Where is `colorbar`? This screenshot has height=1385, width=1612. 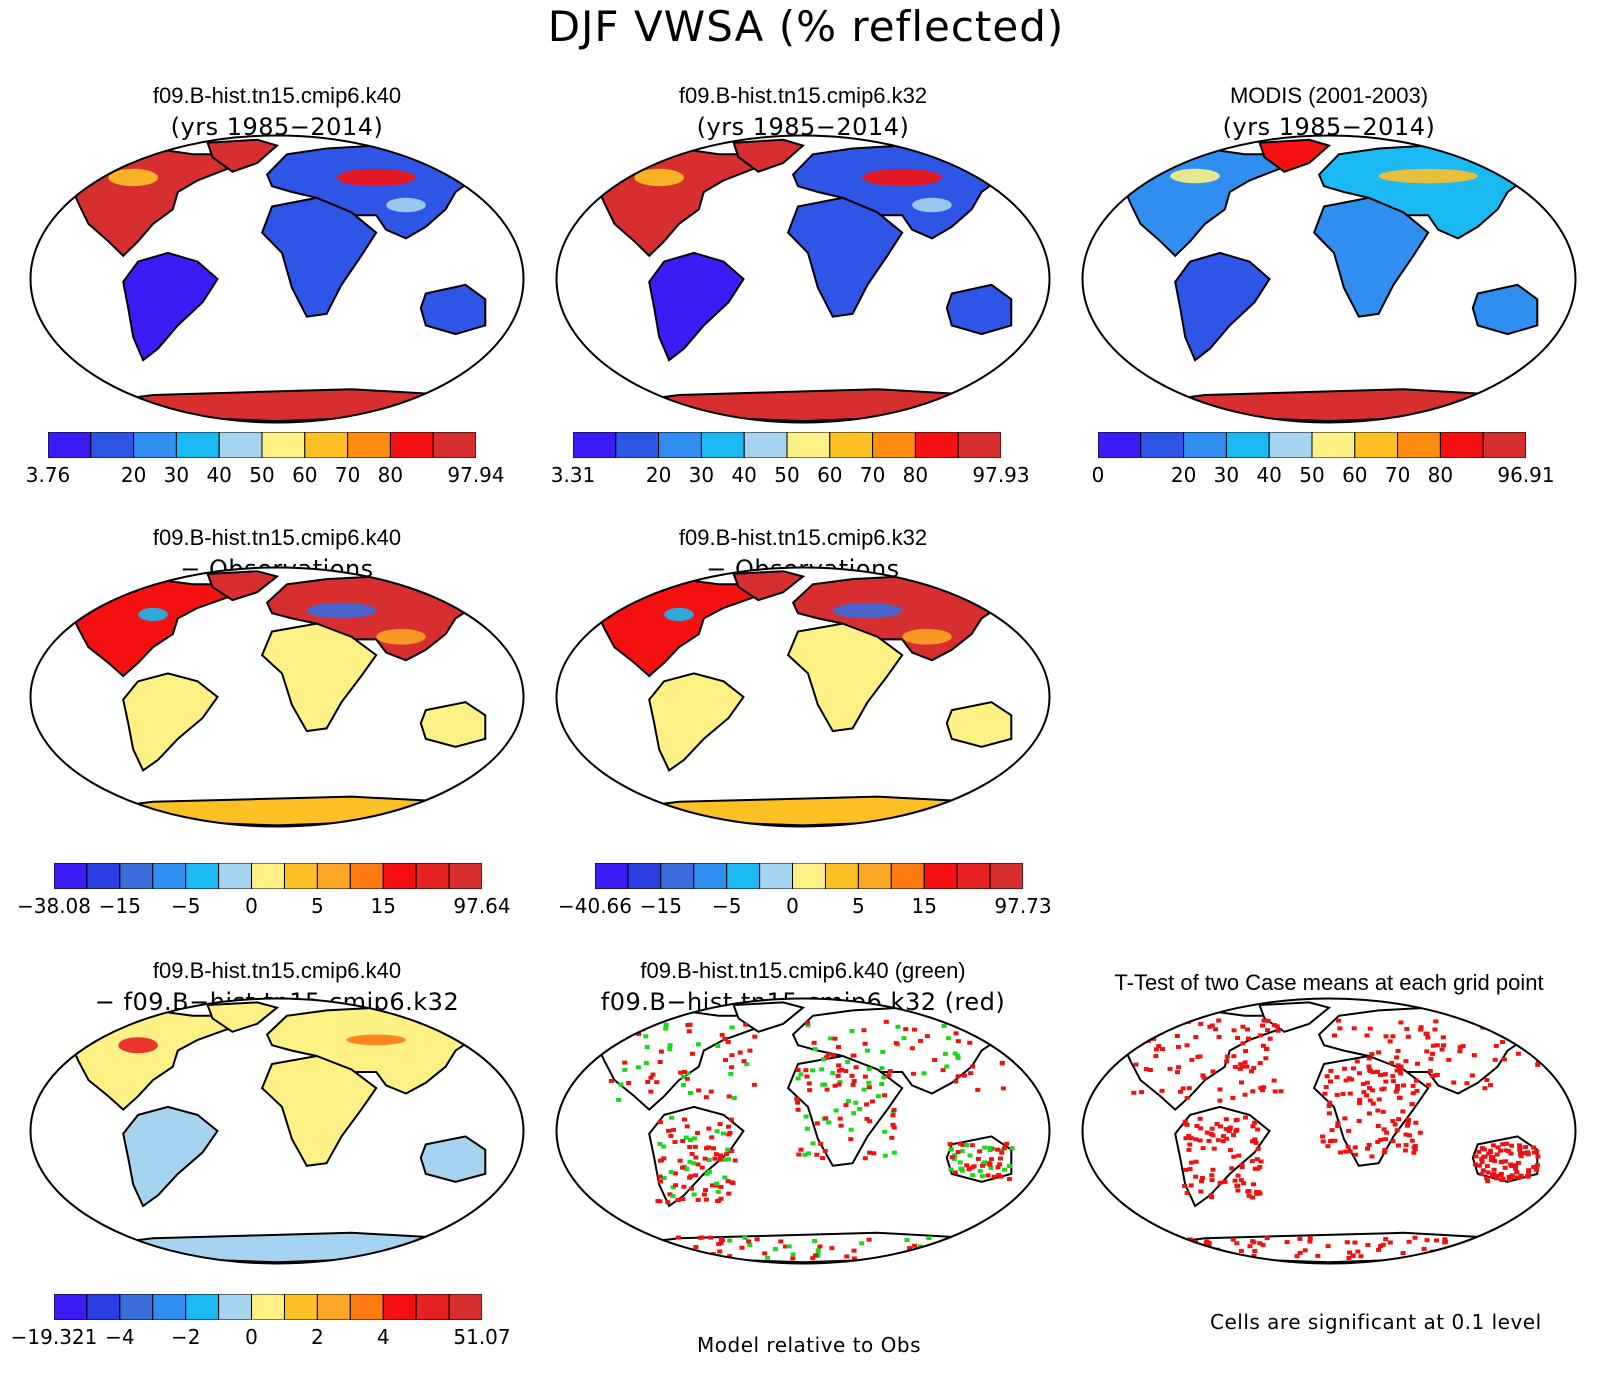 colorbar is located at coordinates (268, 876).